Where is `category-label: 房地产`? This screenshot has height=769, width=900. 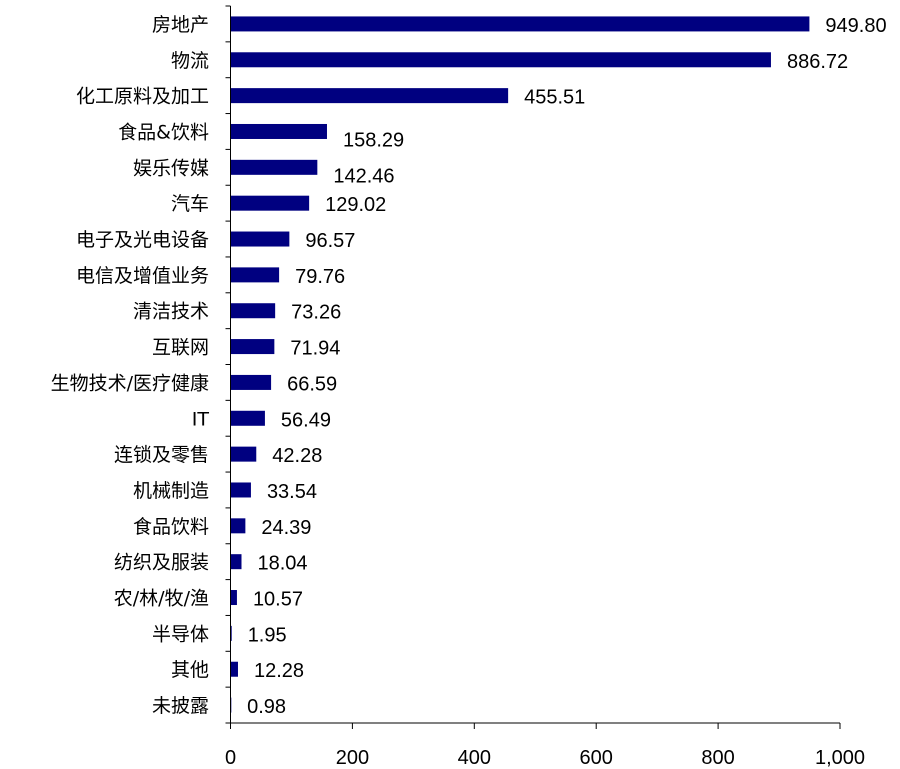 category-label: 房地产 is located at coordinates (180, 25).